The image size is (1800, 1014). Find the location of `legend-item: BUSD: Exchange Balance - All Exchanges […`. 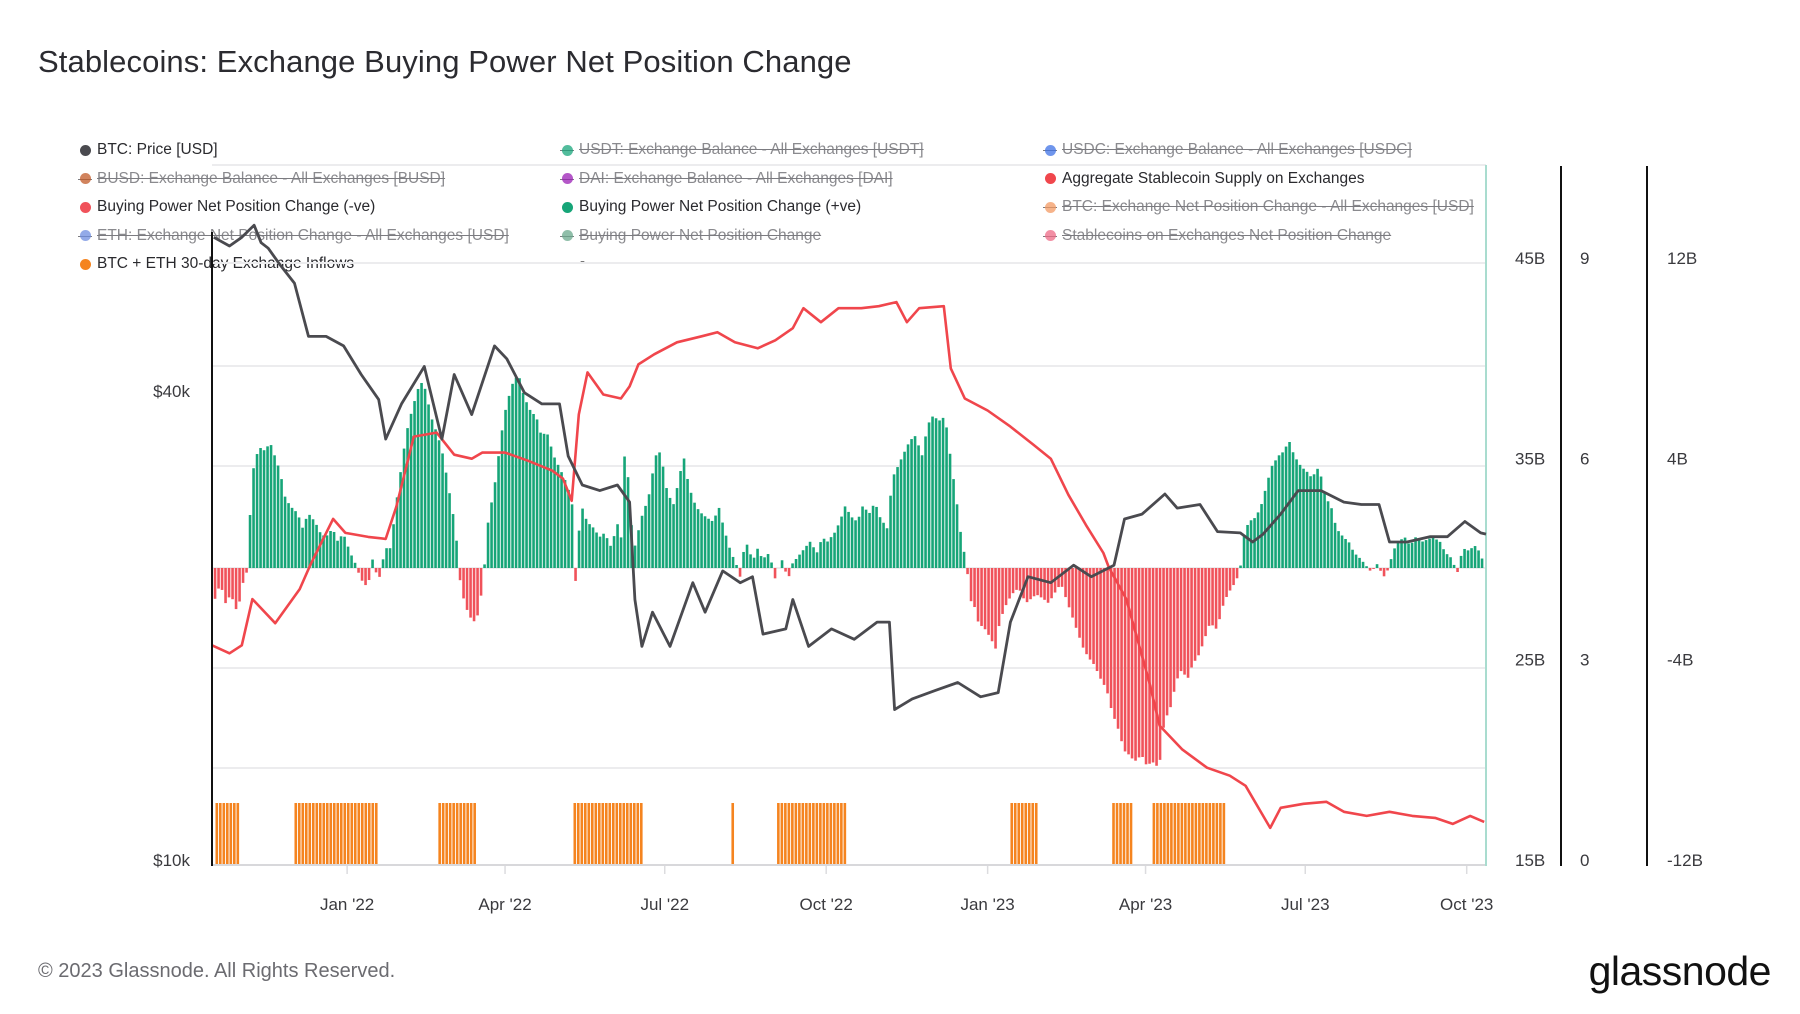

legend-item: BUSD: Exchange Balance - All Exchanges [… is located at coordinates (261, 179).